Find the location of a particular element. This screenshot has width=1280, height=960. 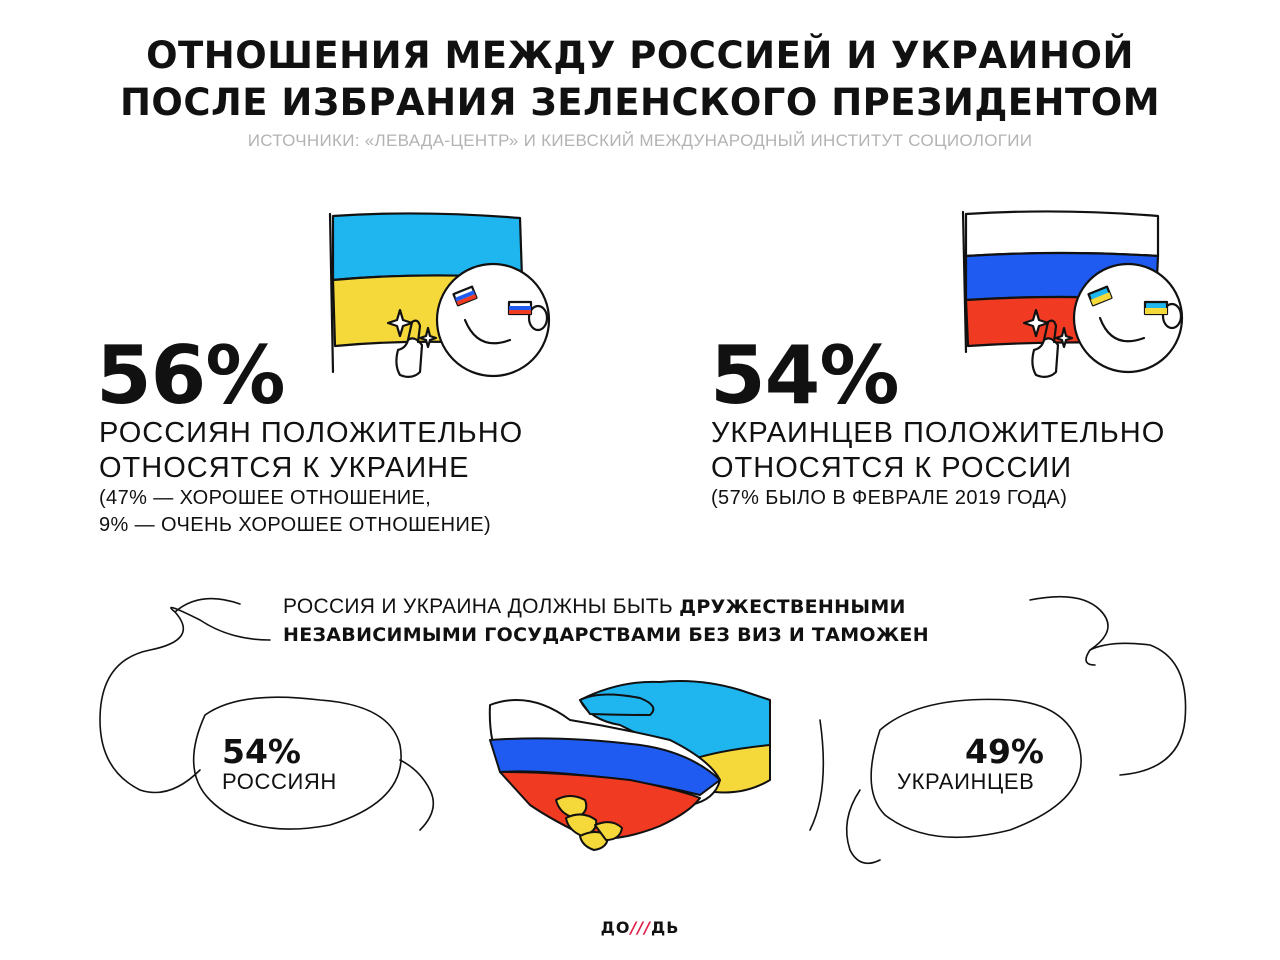

statement-plain: РОССИЯ И УКРАИНА ДОЛЖНЫ БЫТЬ is located at coordinates (481, 606).